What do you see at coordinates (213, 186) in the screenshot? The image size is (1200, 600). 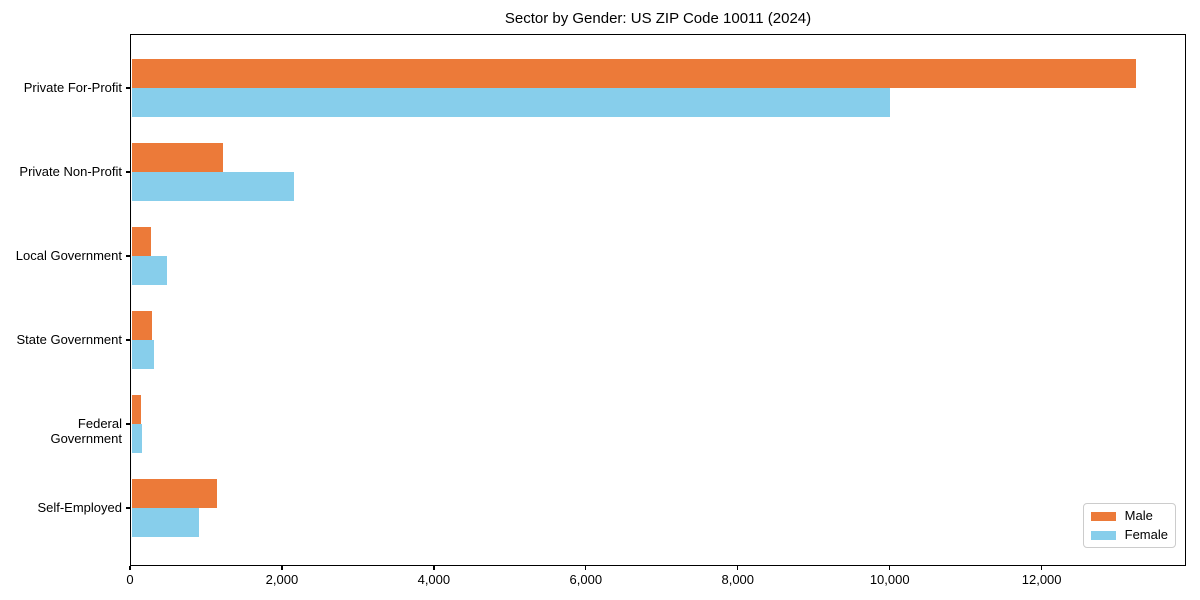 I see `bar-female-private-non-profit` at bounding box center [213, 186].